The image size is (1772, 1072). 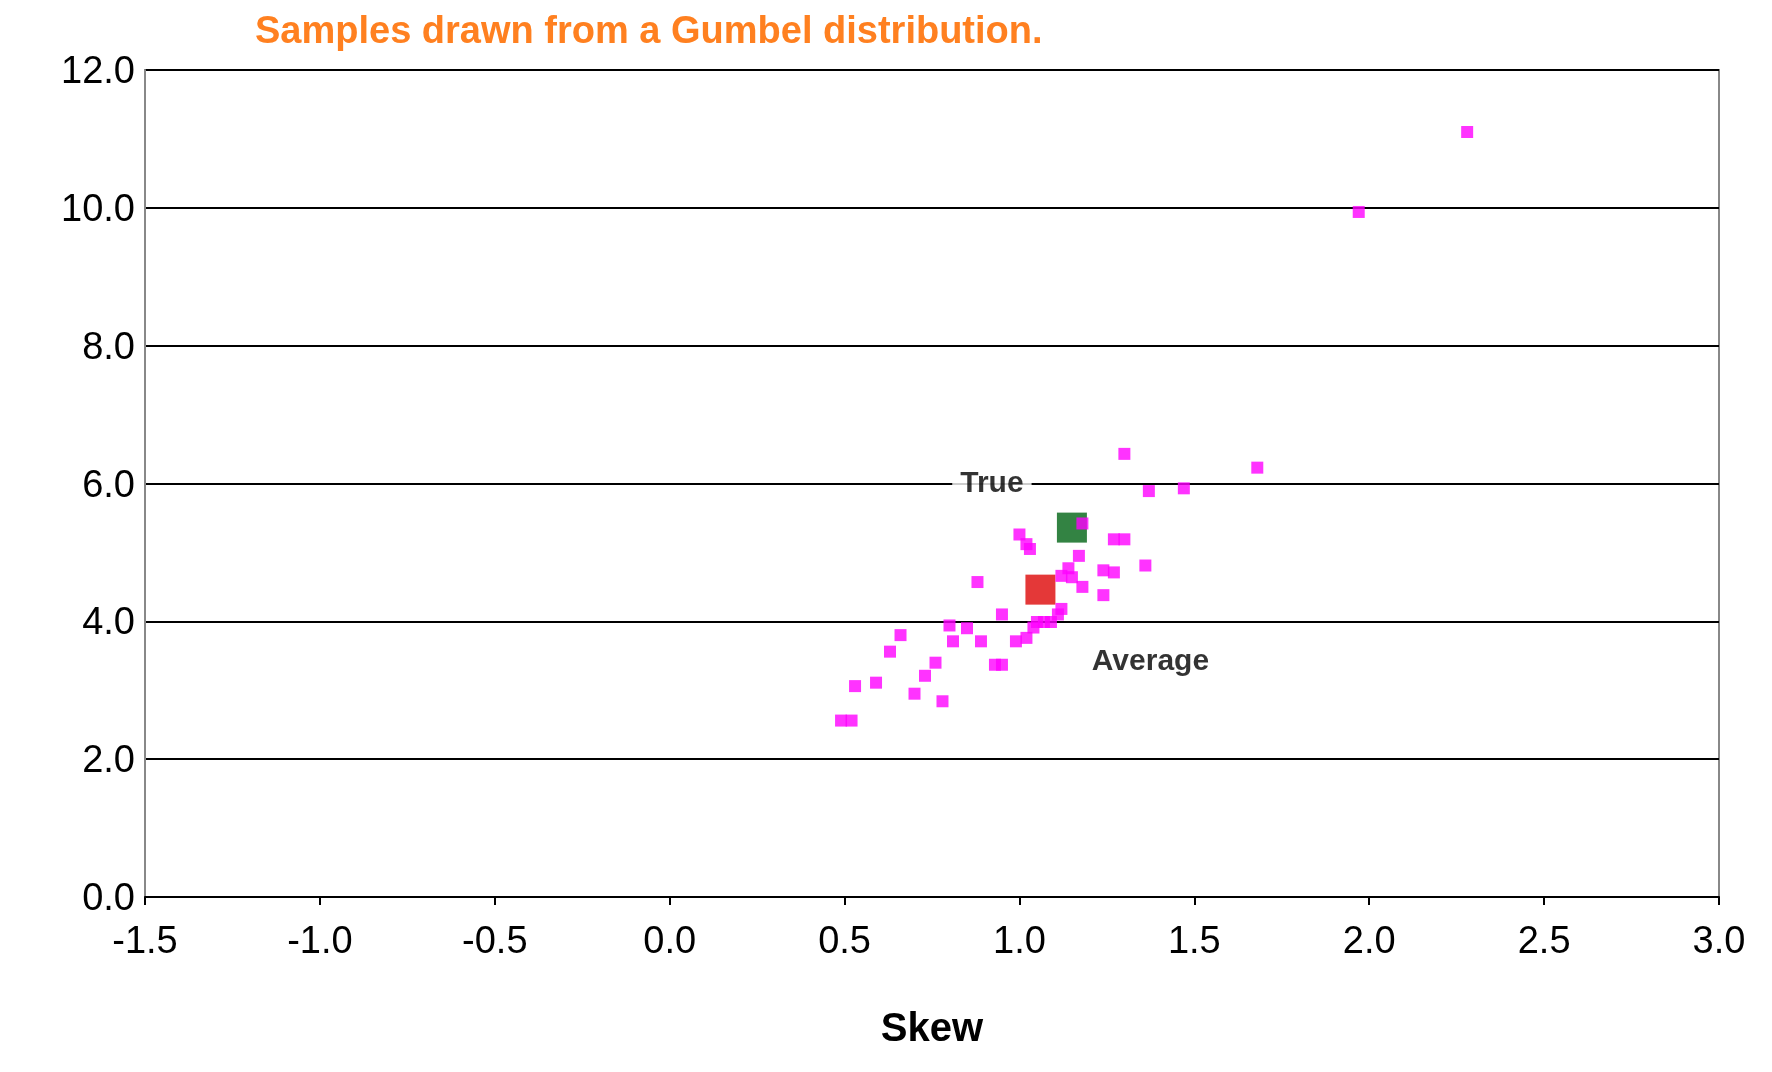 What do you see at coordinates (1719, 940) in the screenshot?
I see `x-tick-label: 3.0` at bounding box center [1719, 940].